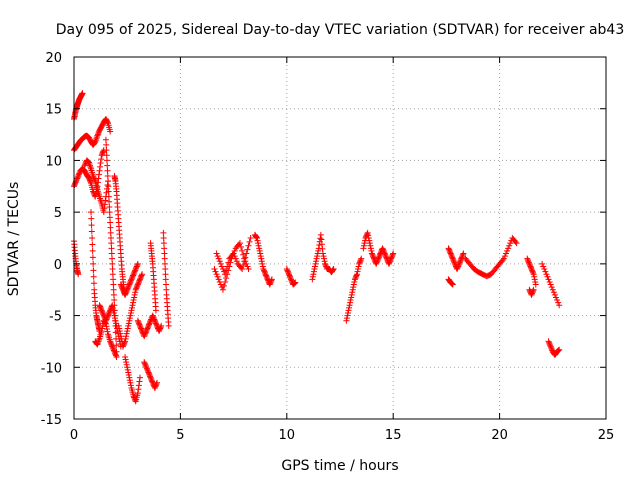  I want to click on x-tick-label: 20, so click(499, 435).